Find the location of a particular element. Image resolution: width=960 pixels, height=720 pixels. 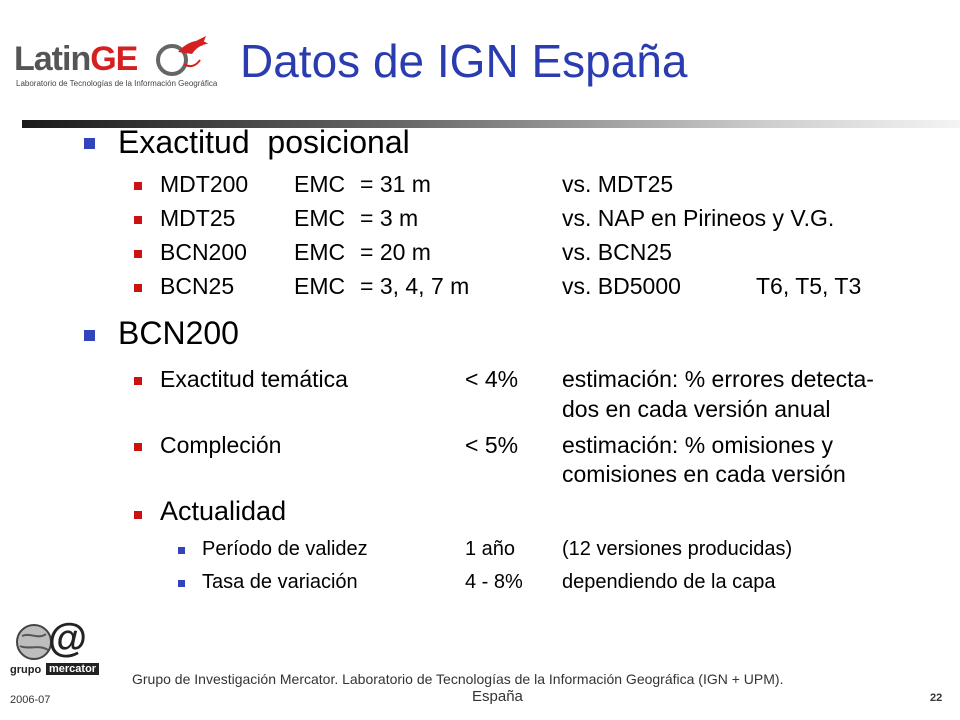

at-sign-icon: @ is located at coordinates (68, 638).